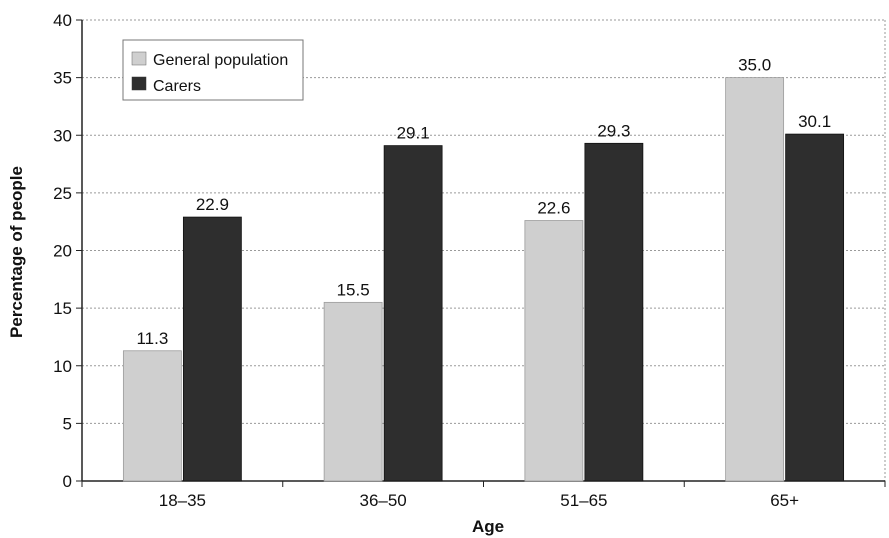 The image size is (889, 538). I want to click on y-tick-label: 10, so click(62, 366).